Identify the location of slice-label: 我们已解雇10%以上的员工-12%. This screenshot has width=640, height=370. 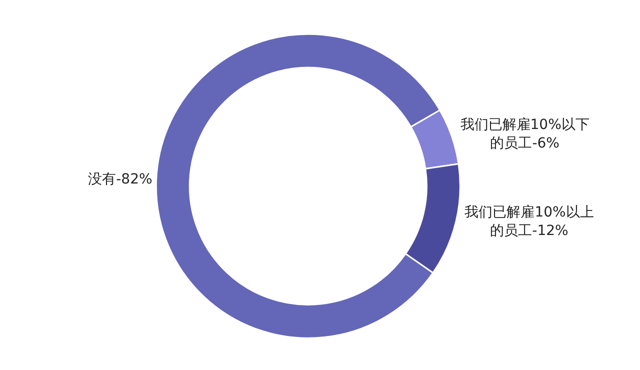
(529, 221).